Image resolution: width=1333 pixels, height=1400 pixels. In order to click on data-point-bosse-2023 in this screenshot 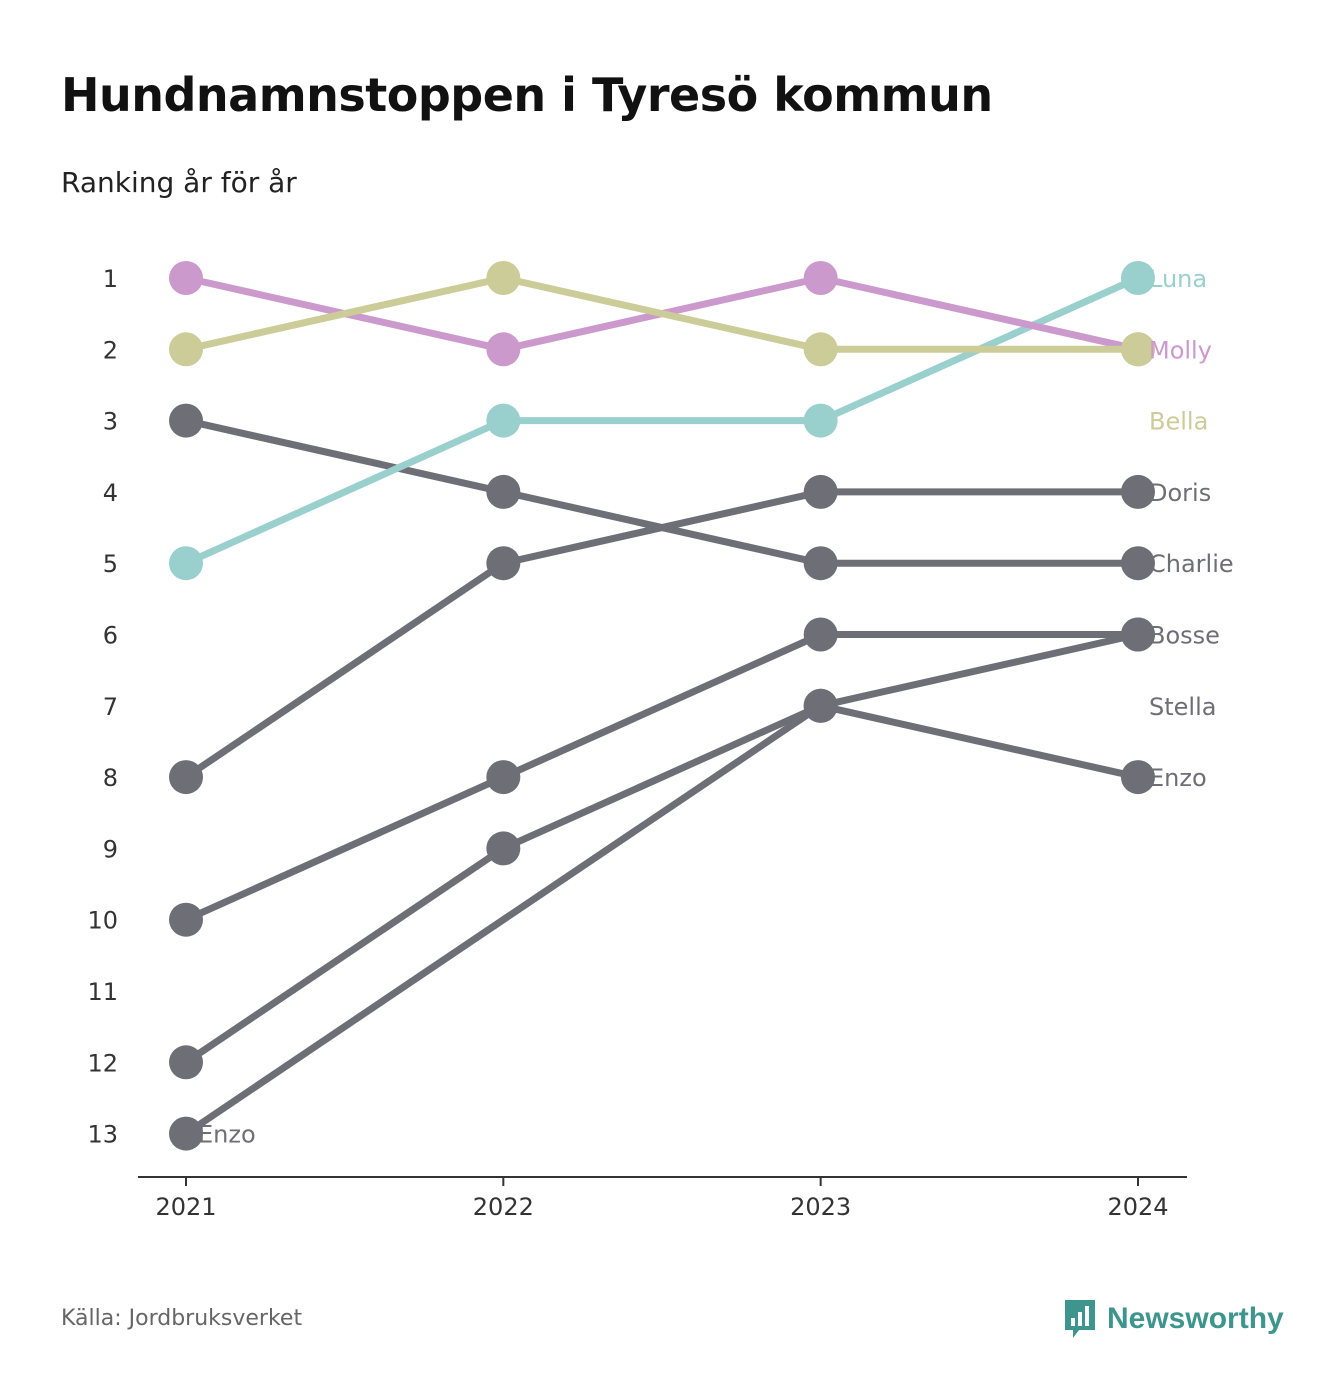, I will do `click(820, 634)`.